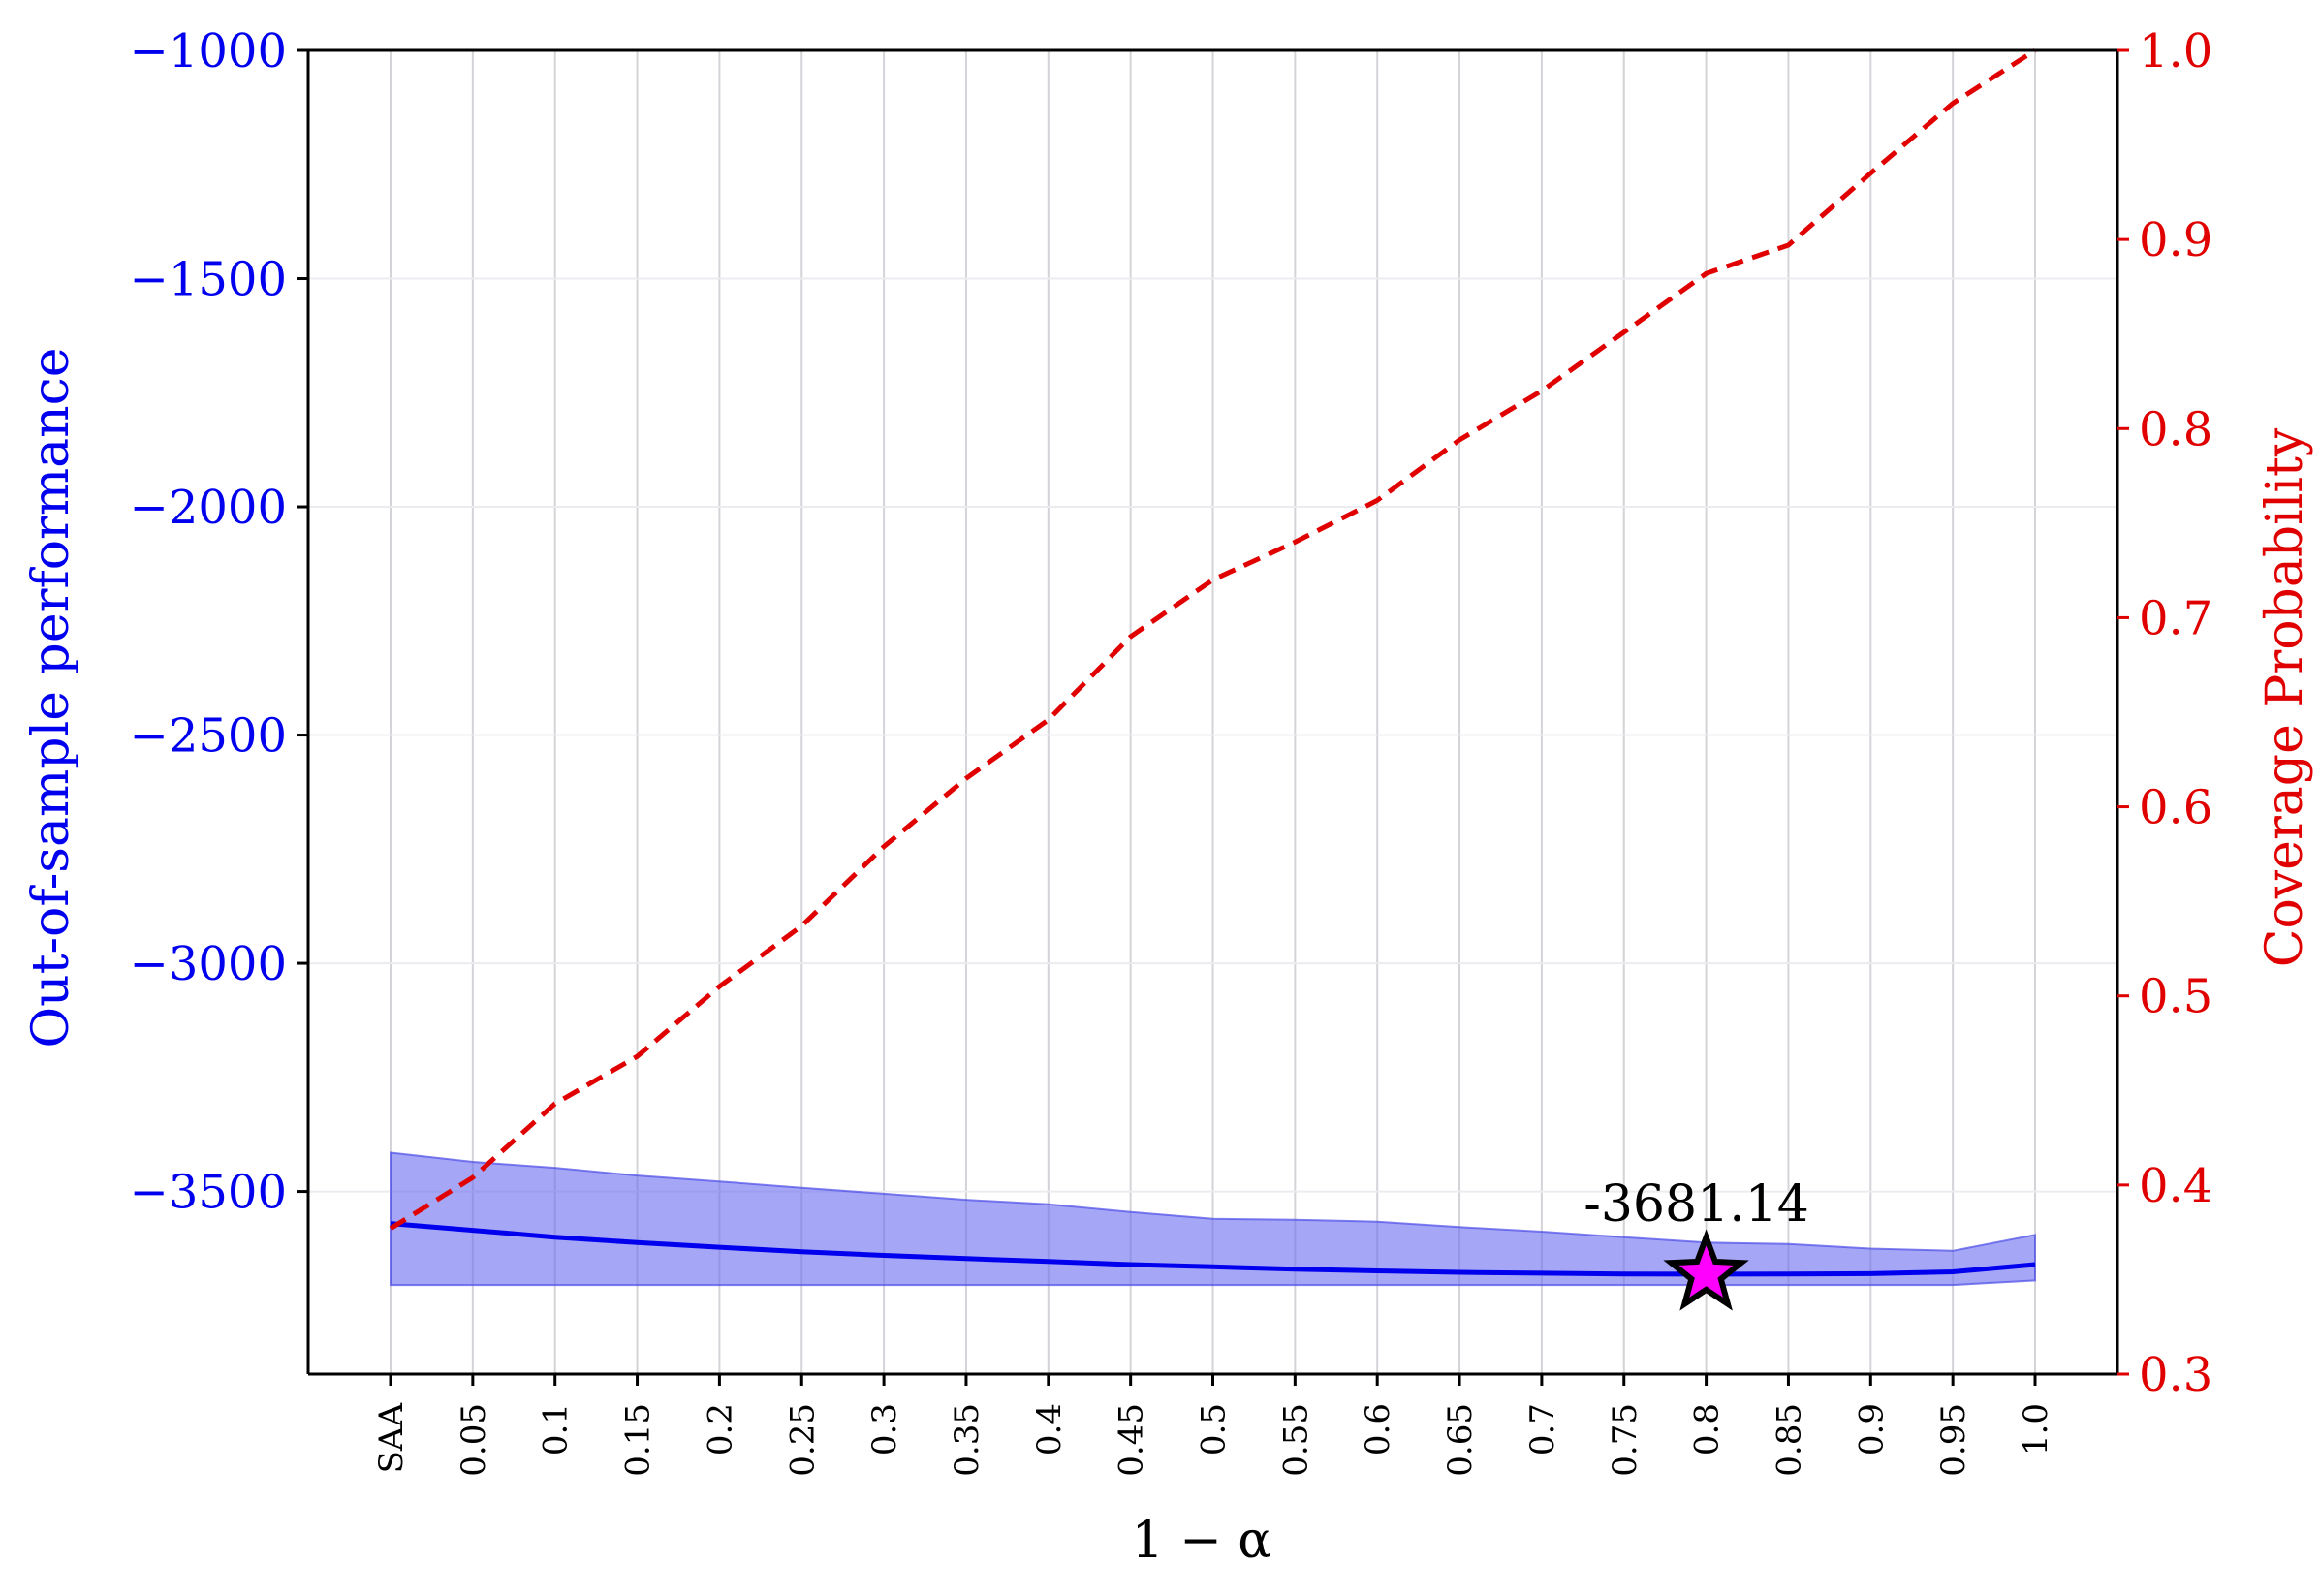  What do you see at coordinates (1542, 1429) in the screenshot?
I see `tick-label-x: 0.7` at bounding box center [1542, 1429].